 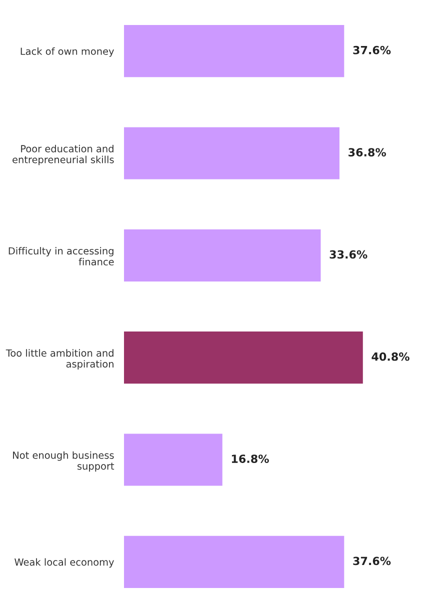 What do you see at coordinates (60, 359) in the screenshot?
I see `y-tick-label: Too little ambition and aspiration` at bounding box center [60, 359].